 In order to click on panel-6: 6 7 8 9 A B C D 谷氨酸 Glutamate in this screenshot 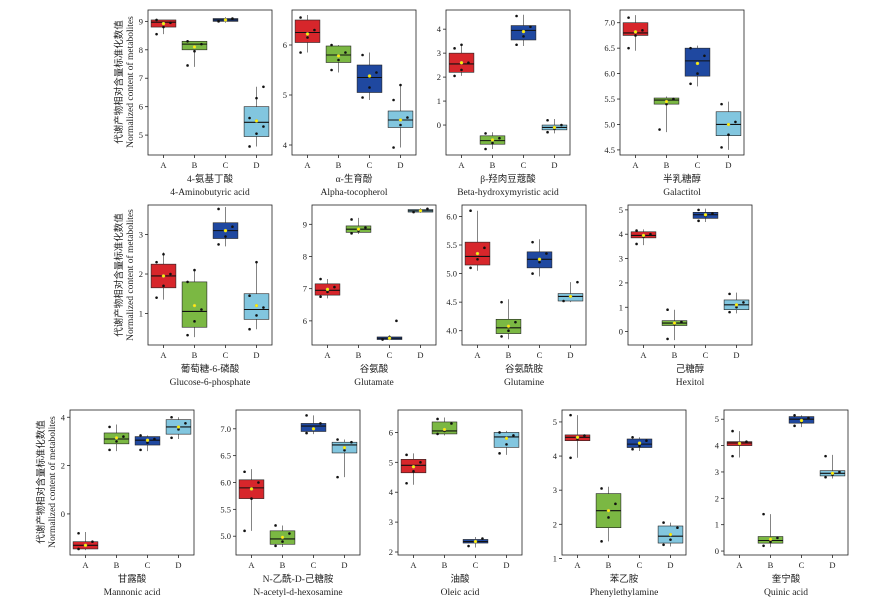, I will do `click(370, 296)`.